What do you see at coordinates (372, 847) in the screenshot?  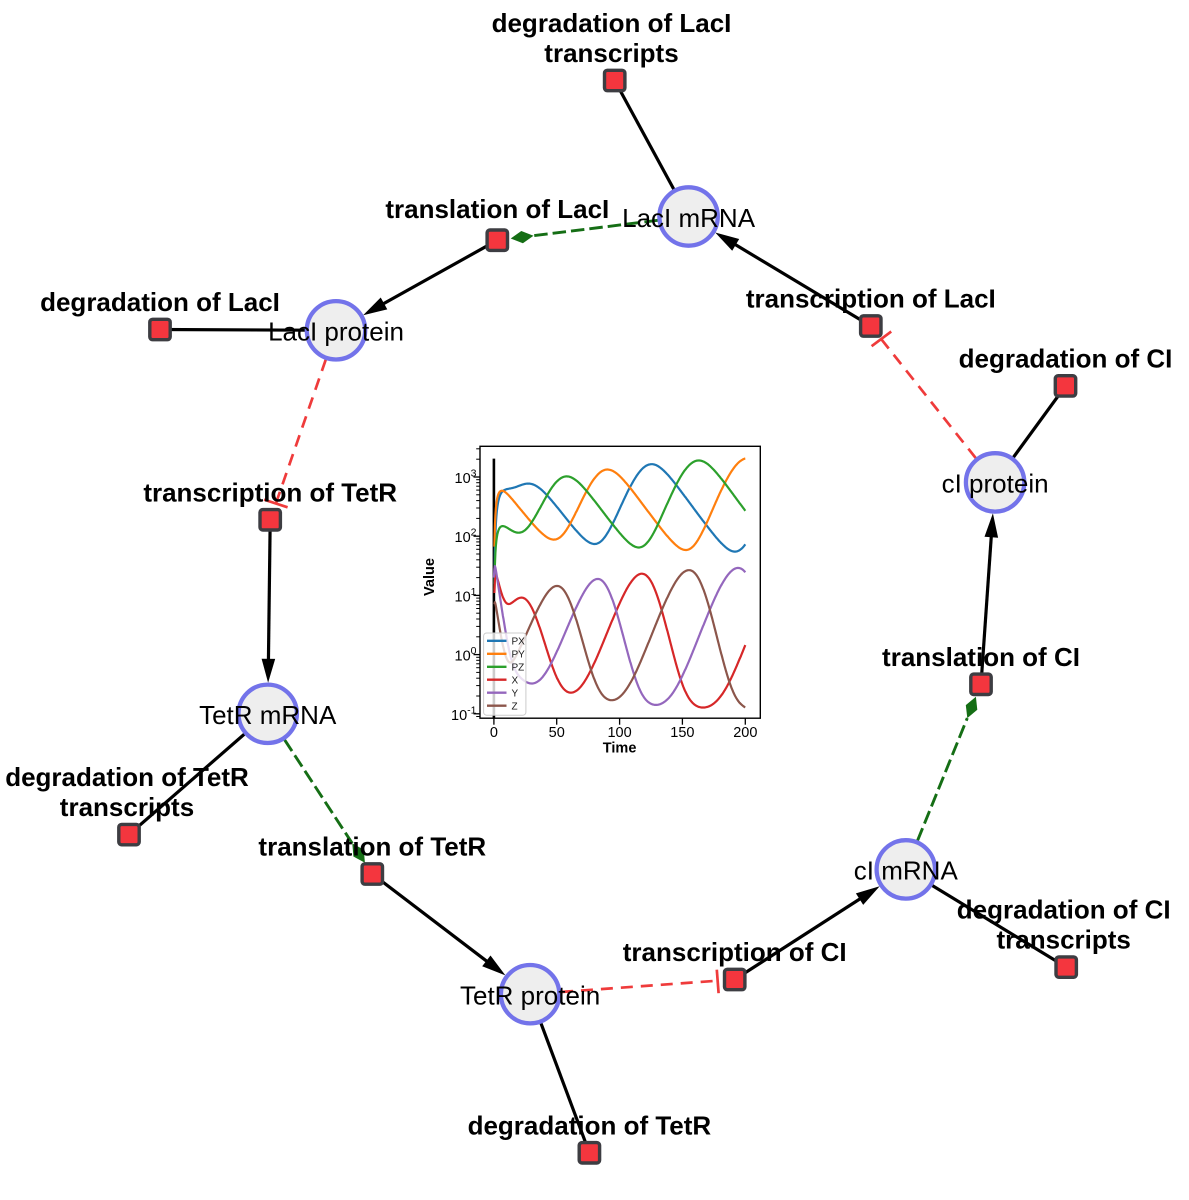 I see `svg-text: translation of TetR` at bounding box center [372, 847].